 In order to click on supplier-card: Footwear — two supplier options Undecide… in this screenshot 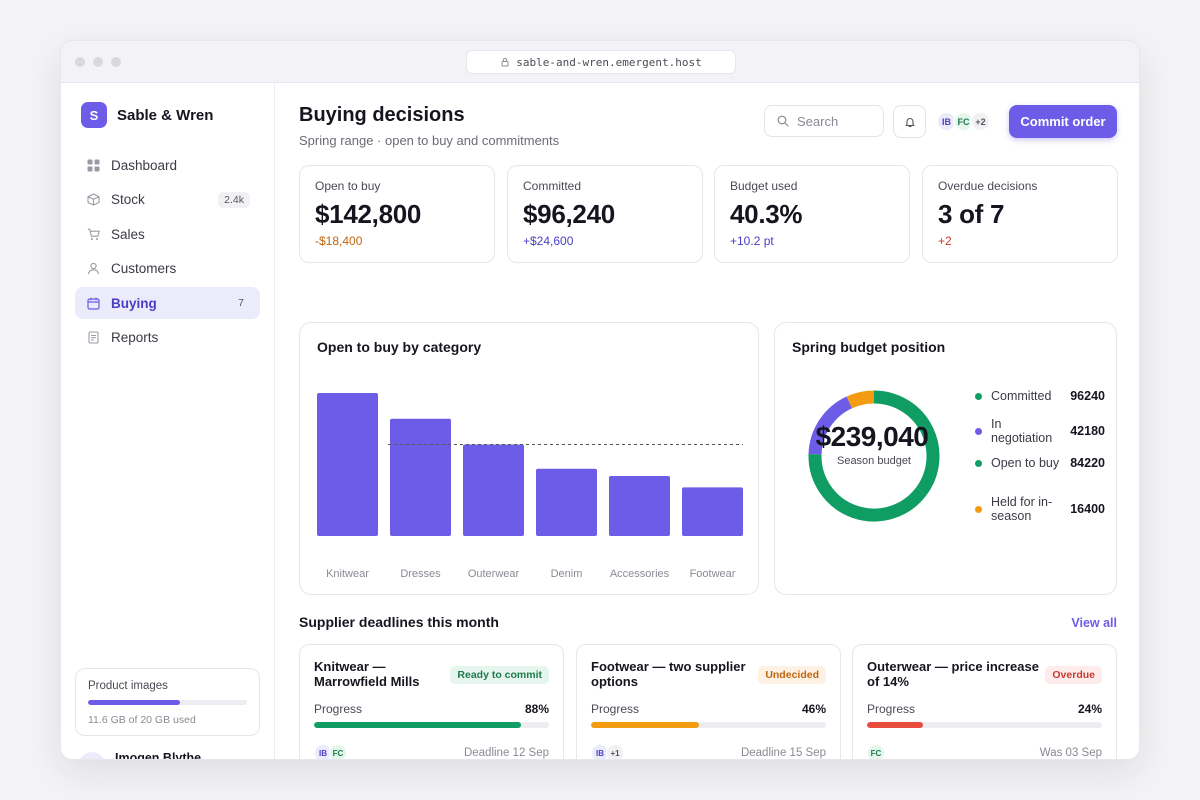, I will do `click(708, 701)`.